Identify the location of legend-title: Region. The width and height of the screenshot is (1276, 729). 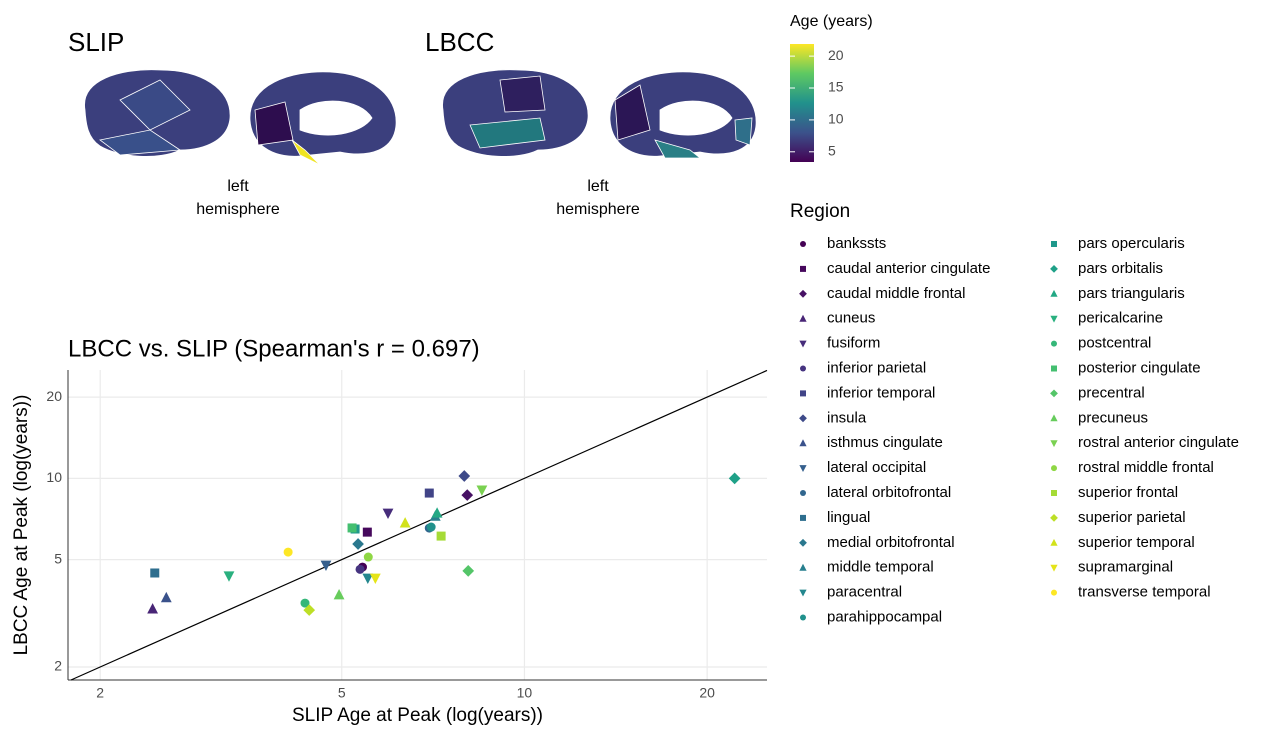
(820, 211).